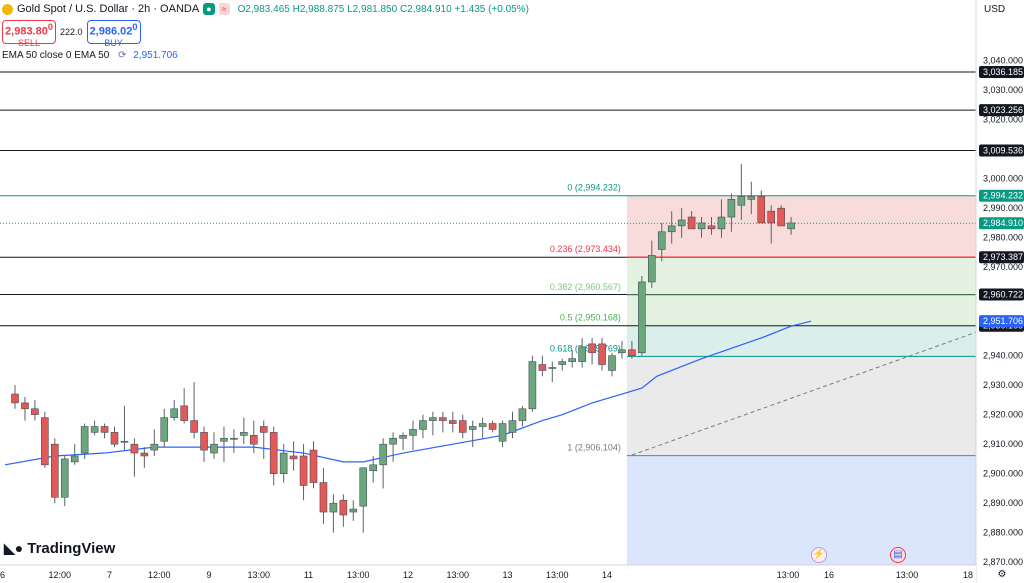  I want to click on level-marker-2-bg, so click(1001, 150).